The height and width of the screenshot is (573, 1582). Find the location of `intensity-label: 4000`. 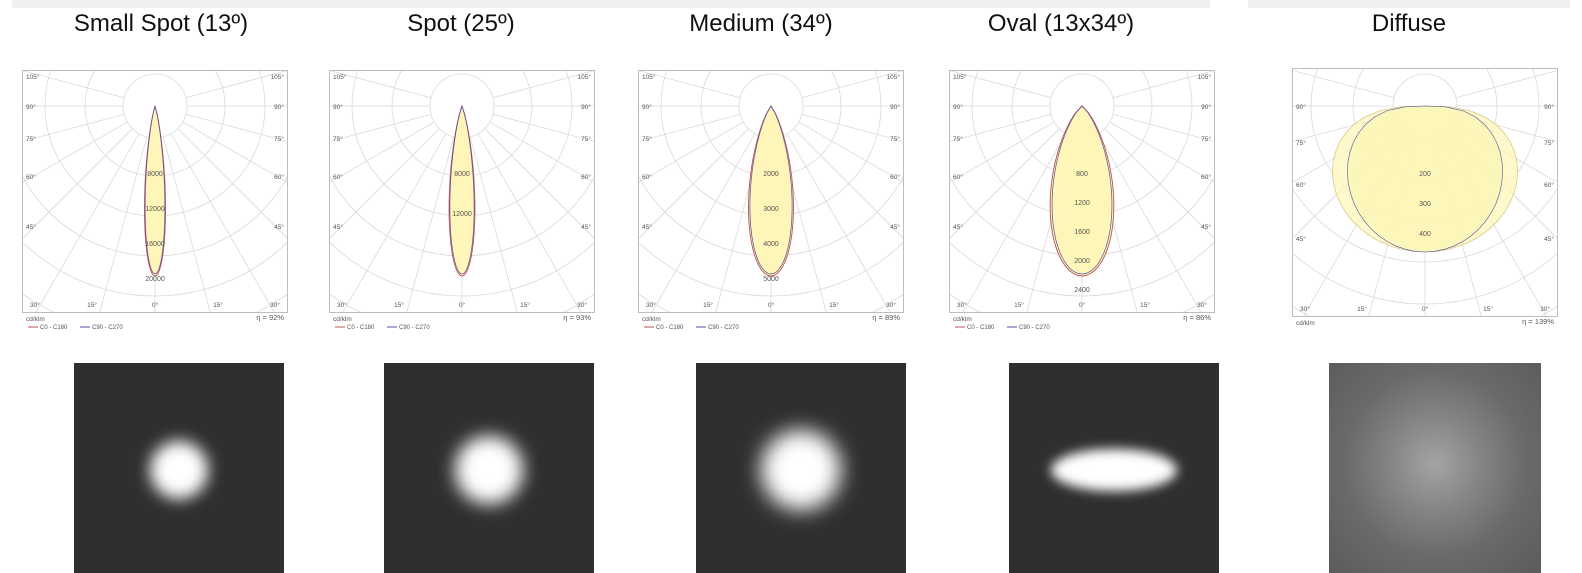

intensity-label: 4000 is located at coordinates (771, 244).